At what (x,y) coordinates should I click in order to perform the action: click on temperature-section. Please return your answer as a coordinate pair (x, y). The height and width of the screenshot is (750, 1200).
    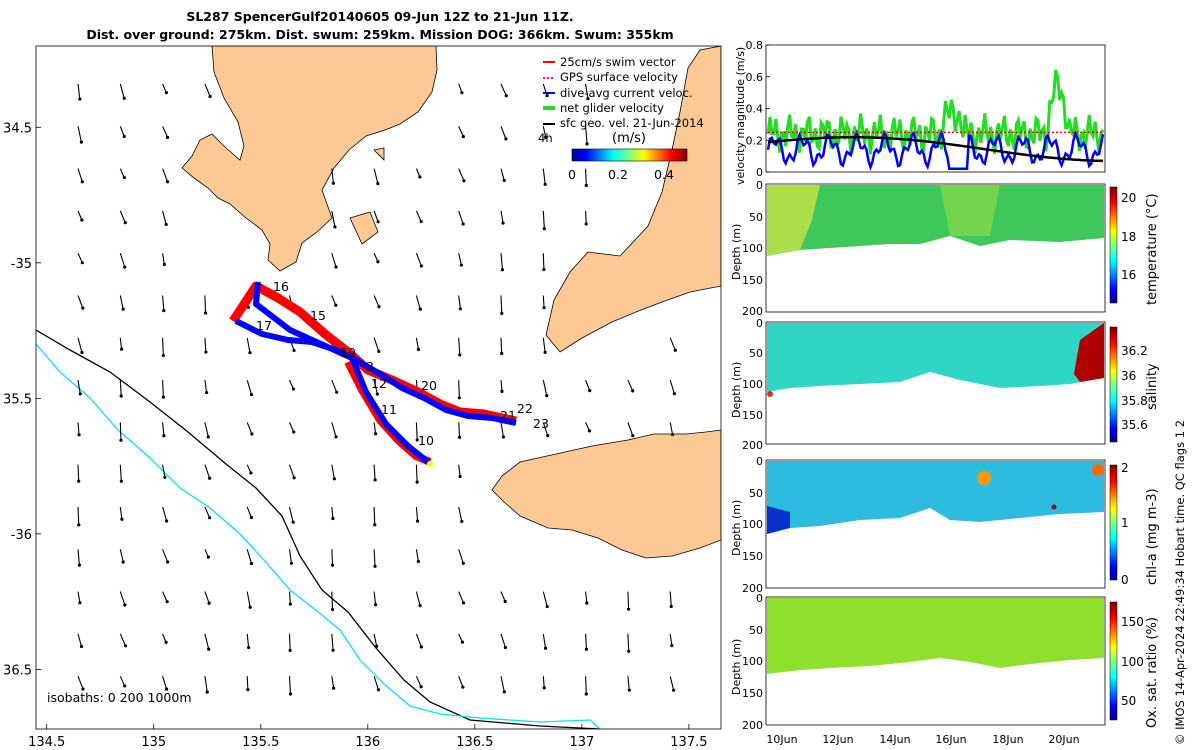
    Looking at the image, I should click on (935, 220).